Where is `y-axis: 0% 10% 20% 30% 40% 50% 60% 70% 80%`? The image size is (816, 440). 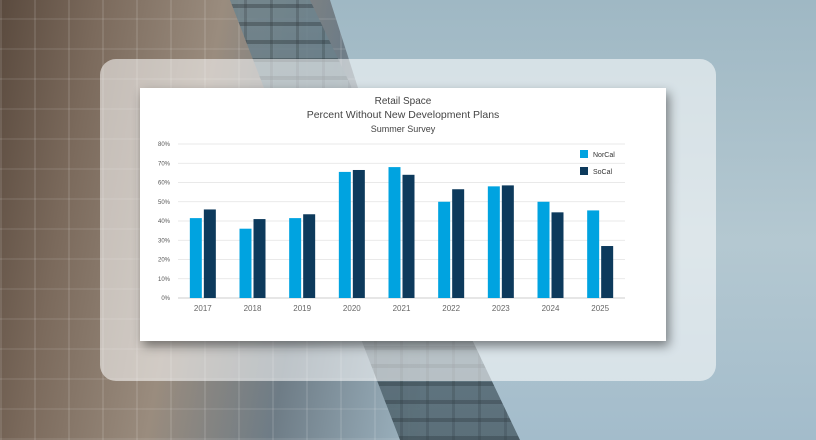 y-axis: 0% 10% 20% 30% 40% 50% 60% 70% 80% is located at coordinates (164, 222).